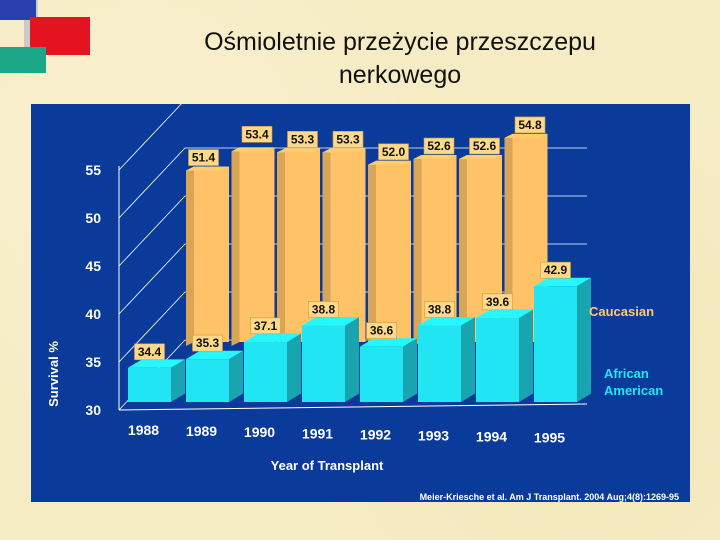 The image size is (720, 540). What do you see at coordinates (353, 407) in the screenshot?
I see `x-axis-line` at bounding box center [353, 407].